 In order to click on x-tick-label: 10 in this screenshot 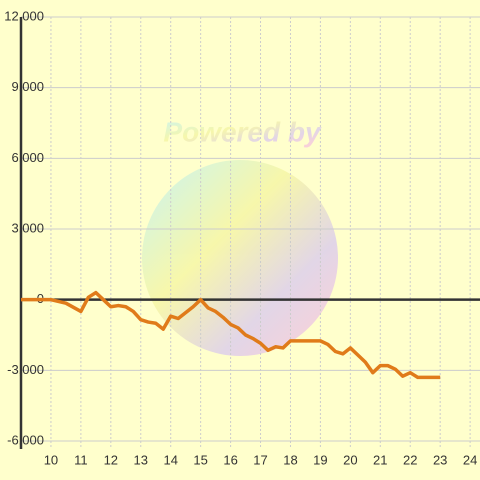, I will do `click(51, 459)`.